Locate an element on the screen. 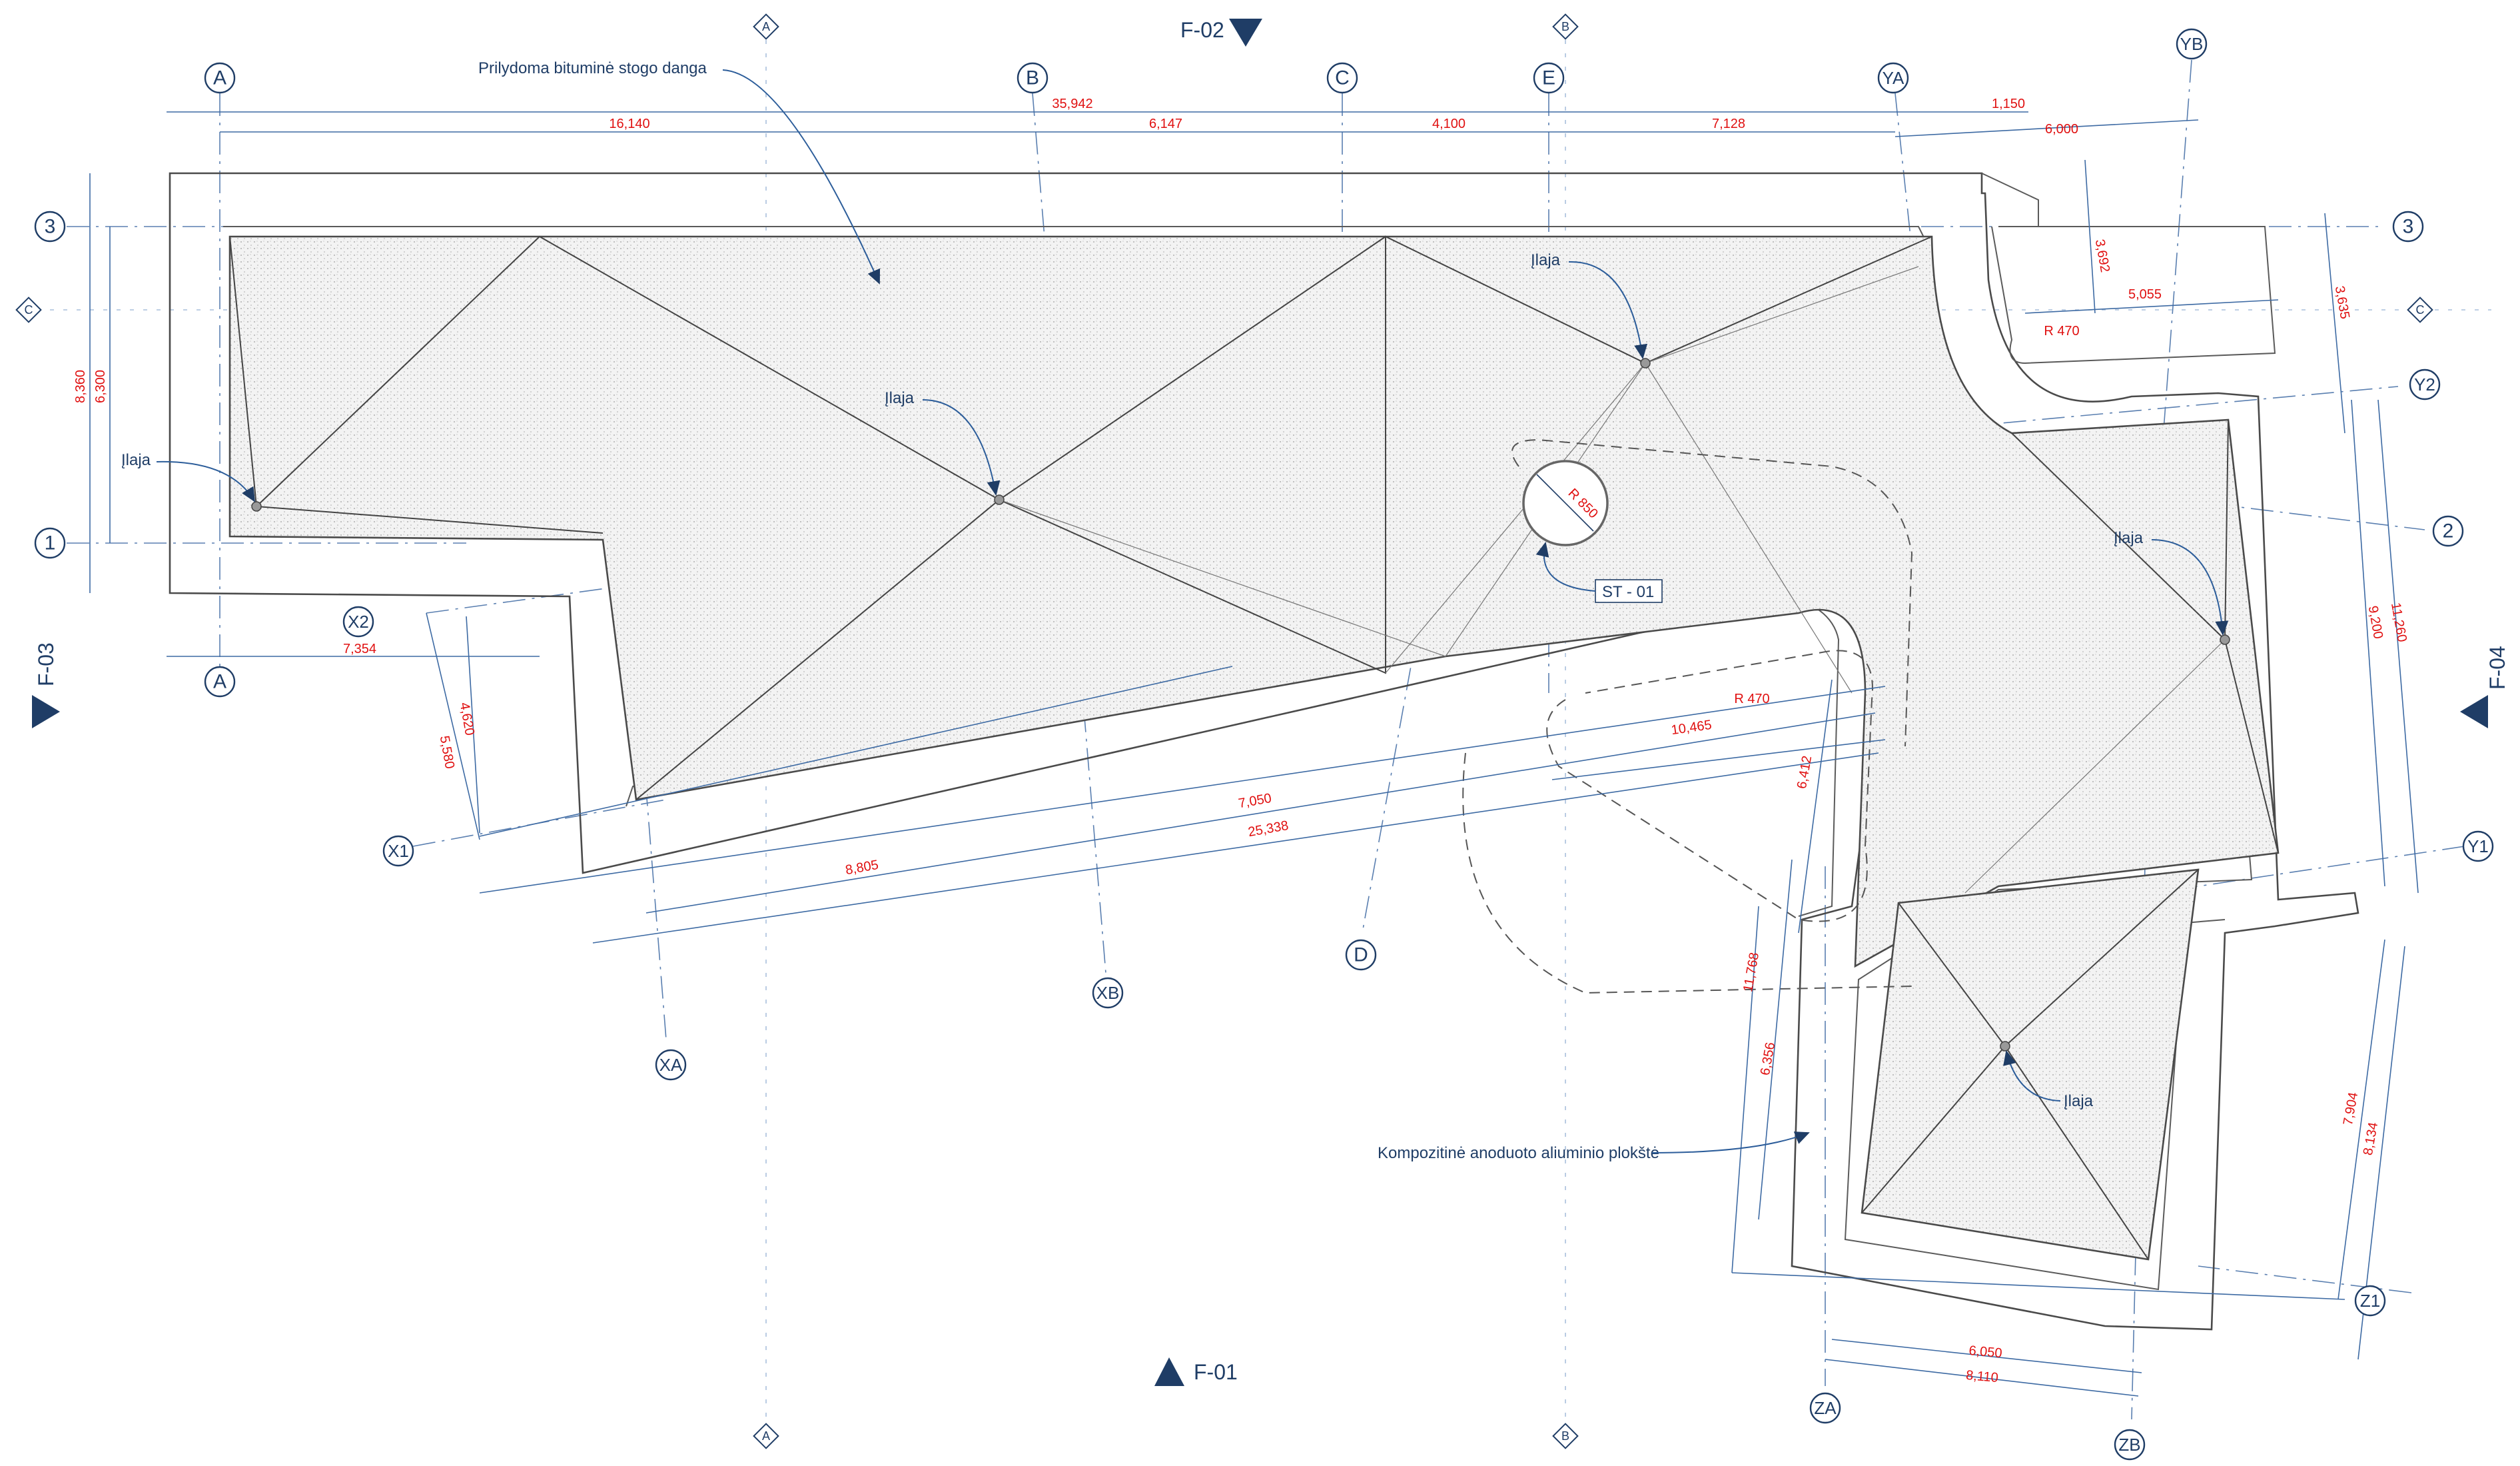  grid-bubble-b: B is located at coordinates (1033, 78).